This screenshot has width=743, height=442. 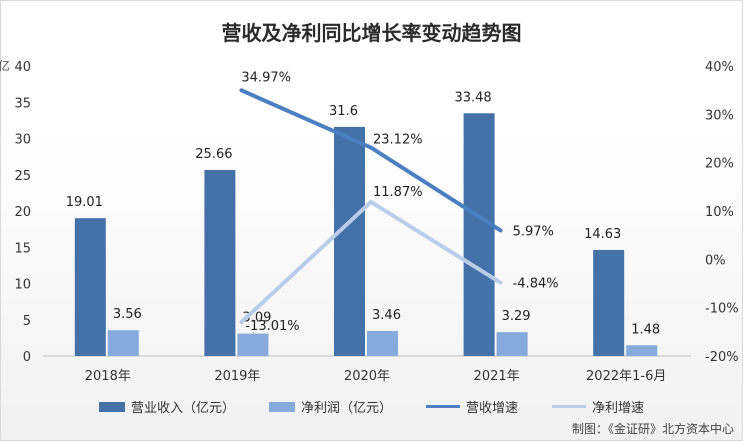 What do you see at coordinates (84, 202) in the screenshot?
I see `bar-data-label: 19.01` at bounding box center [84, 202].